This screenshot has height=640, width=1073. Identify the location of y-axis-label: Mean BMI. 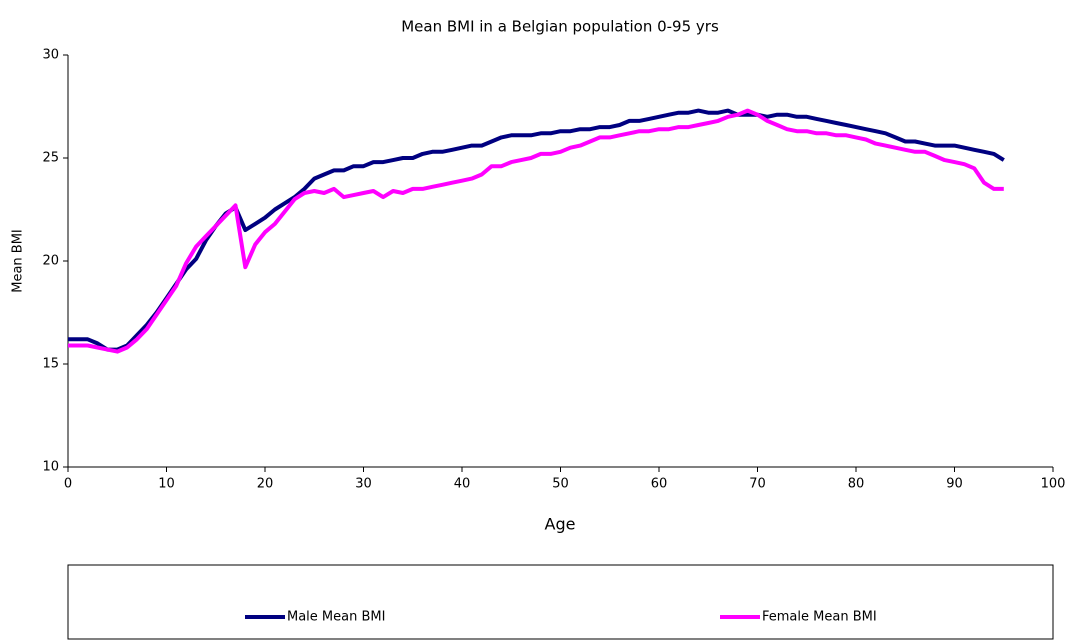
(18, 261).